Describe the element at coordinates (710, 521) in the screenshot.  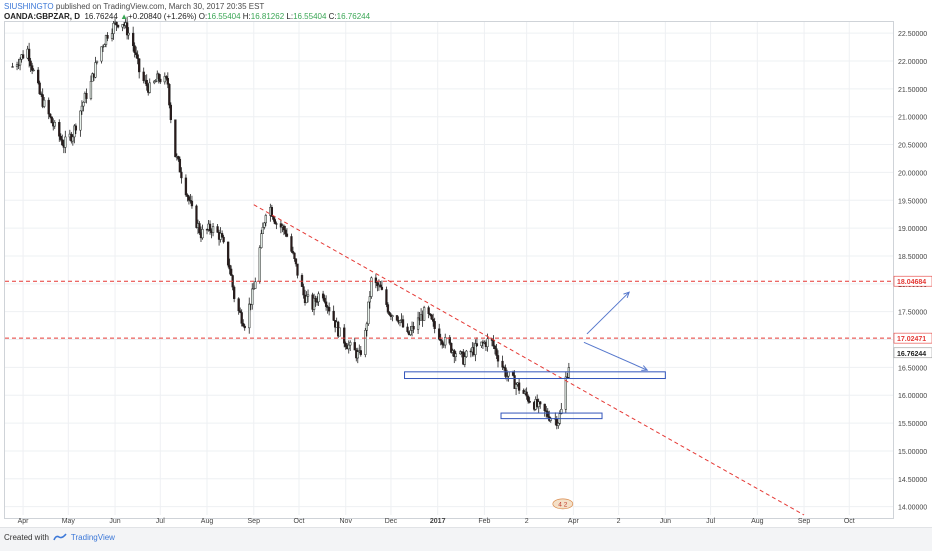
I see `time-tick-label: Jul` at that location.